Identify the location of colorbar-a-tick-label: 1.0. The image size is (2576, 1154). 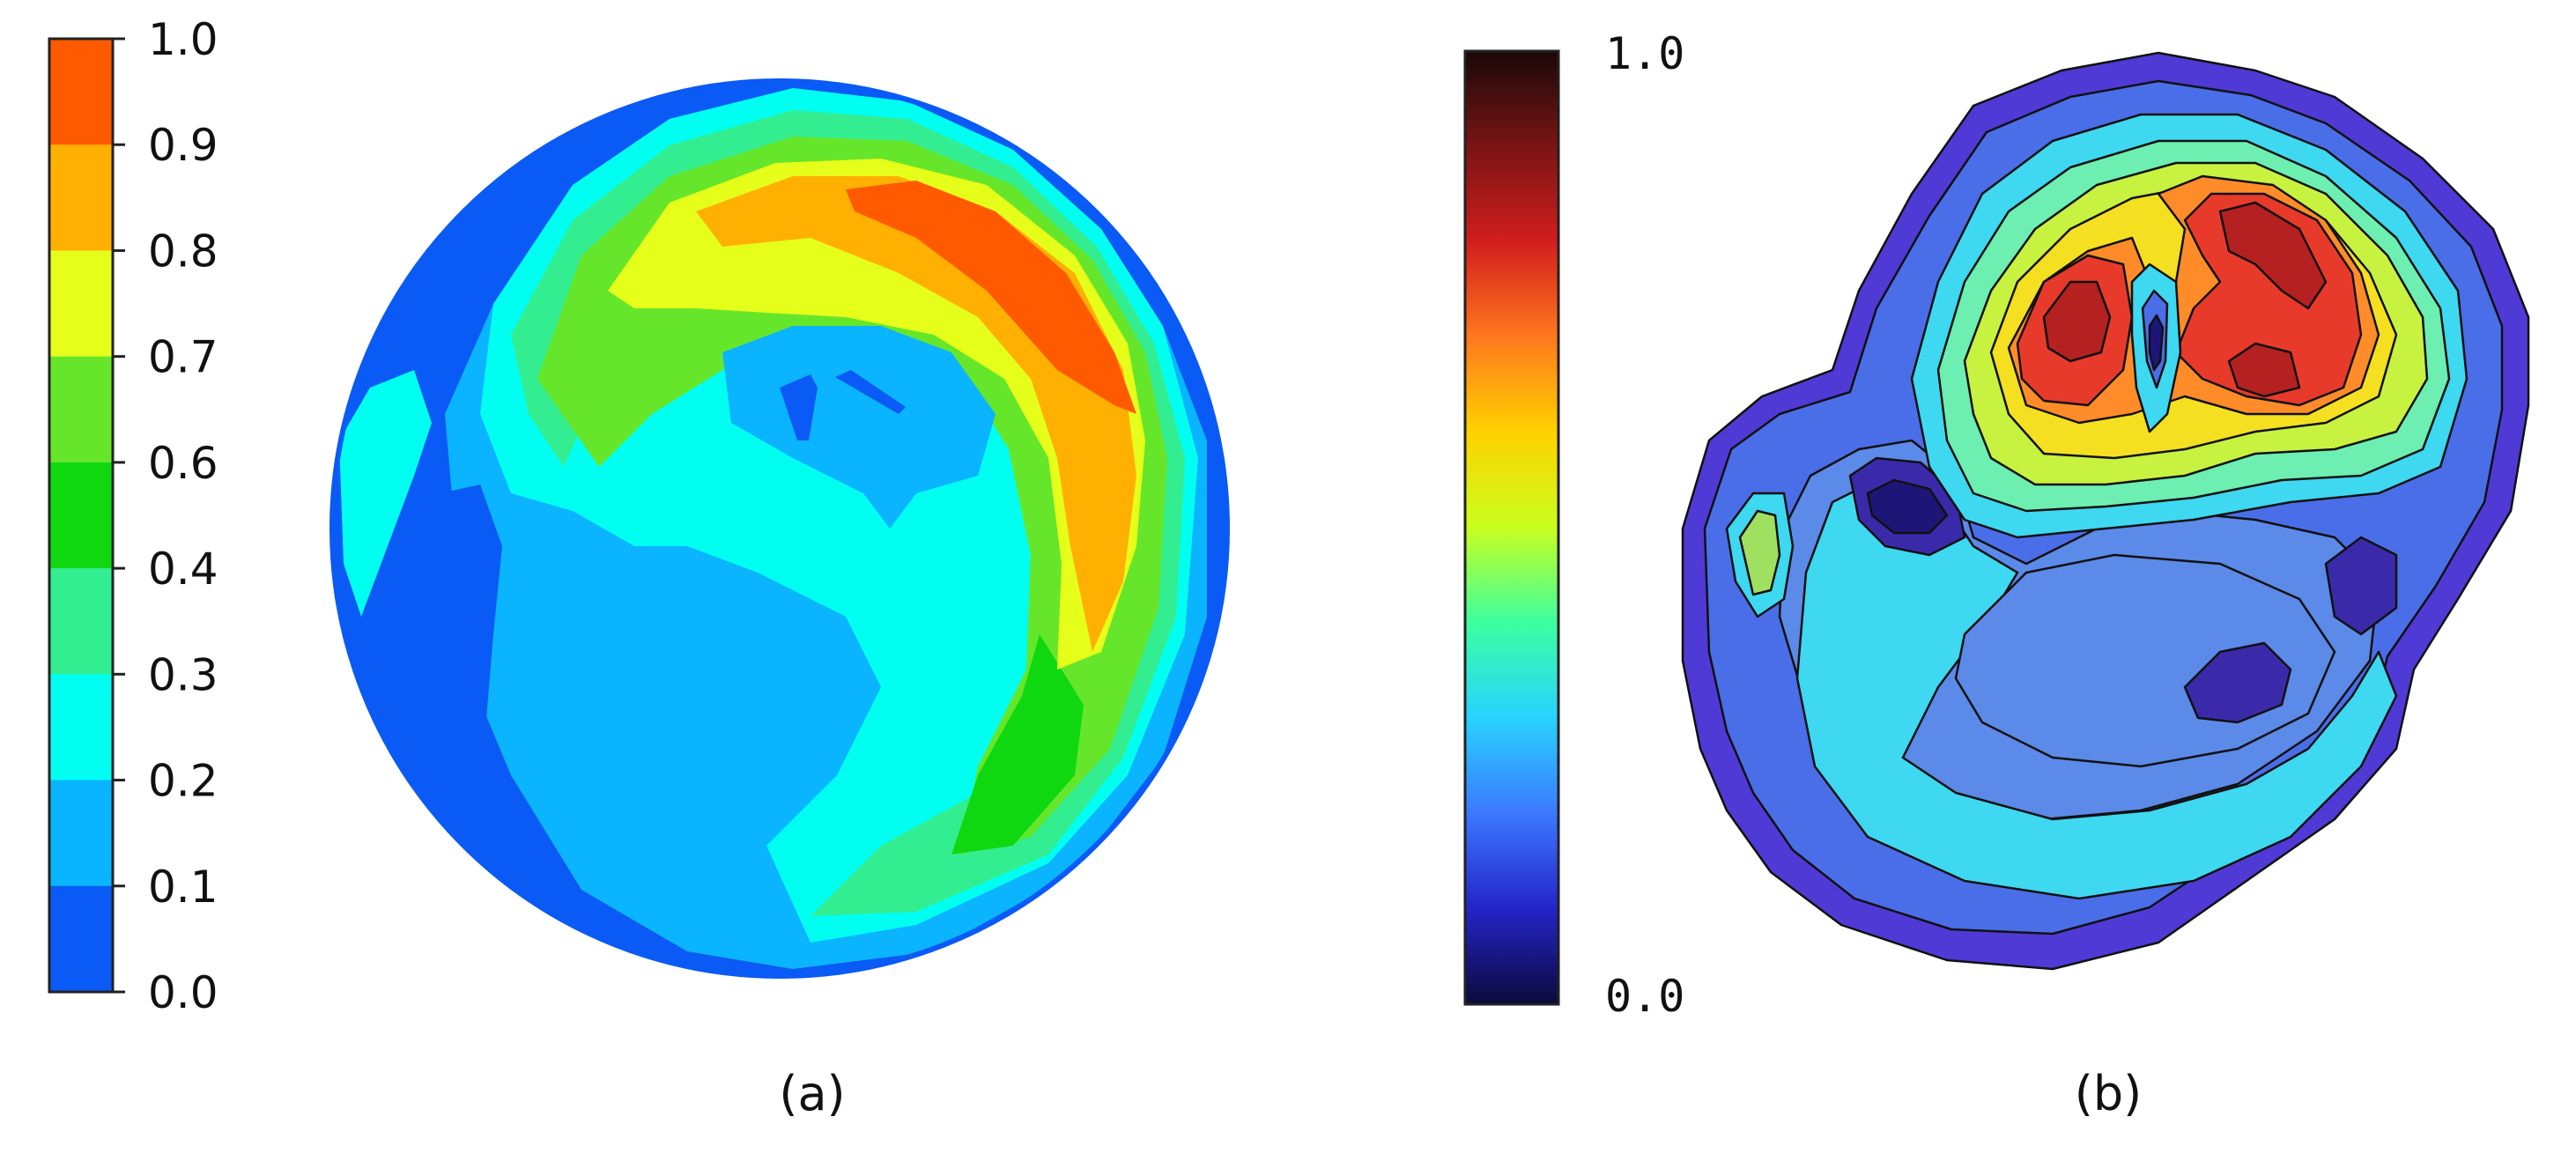
(183, 39).